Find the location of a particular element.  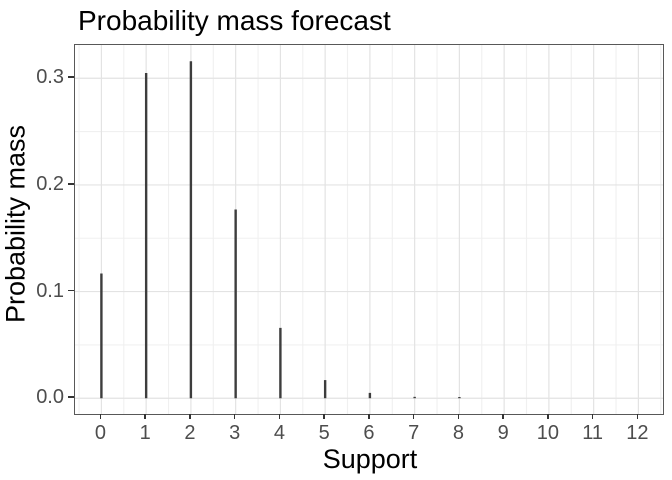

x-tick-label: 1 is located at coordinates (145, 433).